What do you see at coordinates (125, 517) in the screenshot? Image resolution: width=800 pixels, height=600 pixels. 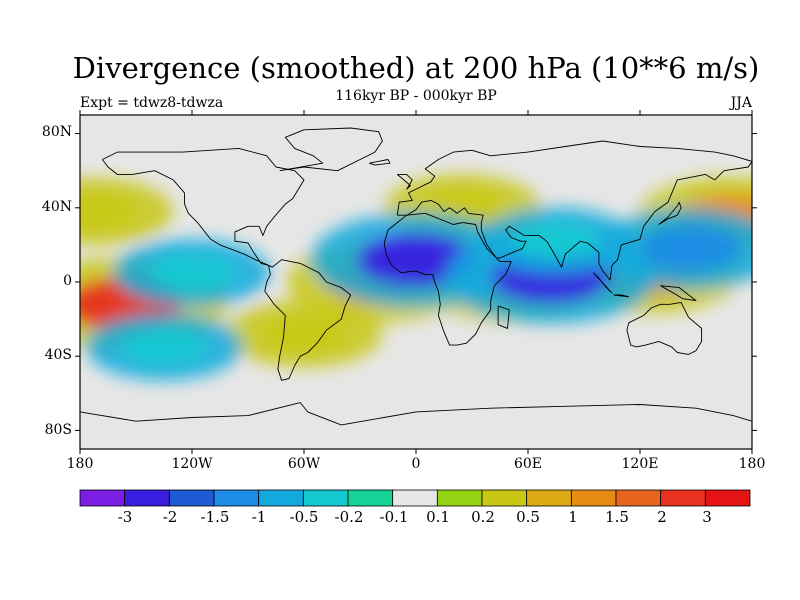 I see `colorbar-label: -3` at bounding box center [125, 517].